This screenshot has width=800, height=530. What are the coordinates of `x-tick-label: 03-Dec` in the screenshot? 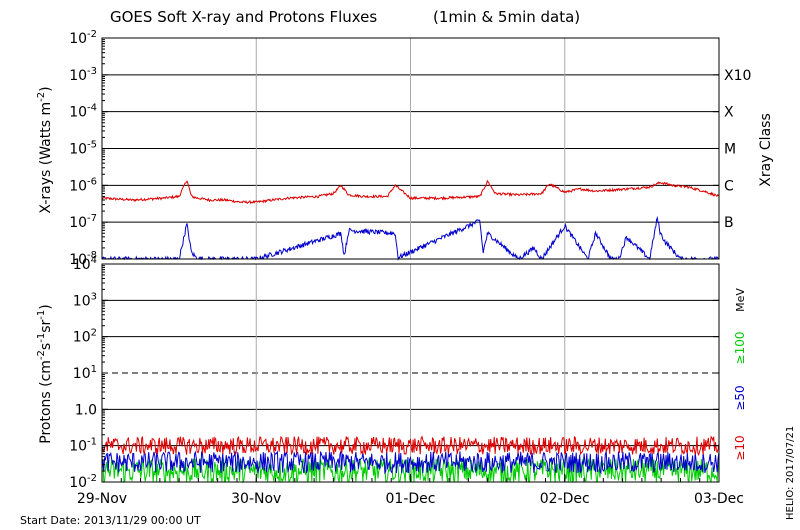 It's located at (719, 499).